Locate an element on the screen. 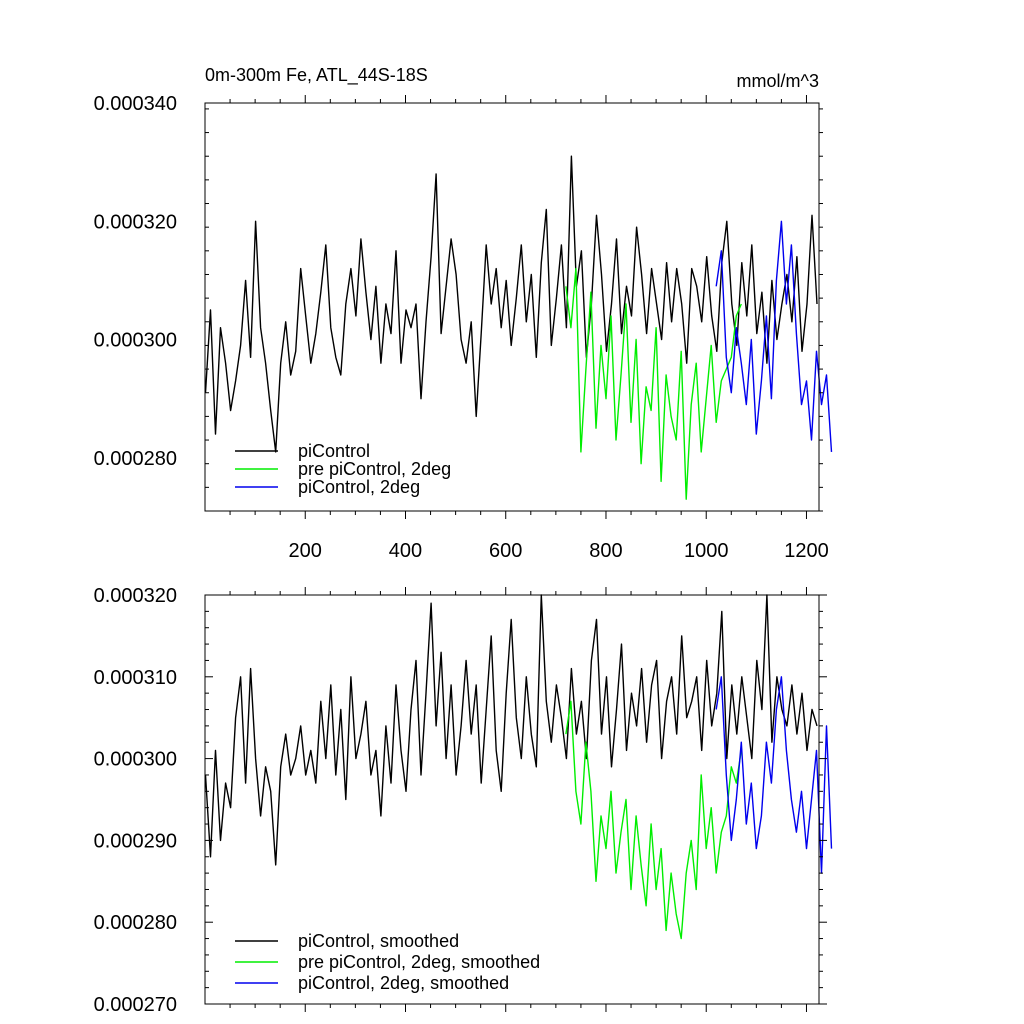 The image size is (1024, 1024). x-tick-label: 400 is located at coordinates (405, 551).